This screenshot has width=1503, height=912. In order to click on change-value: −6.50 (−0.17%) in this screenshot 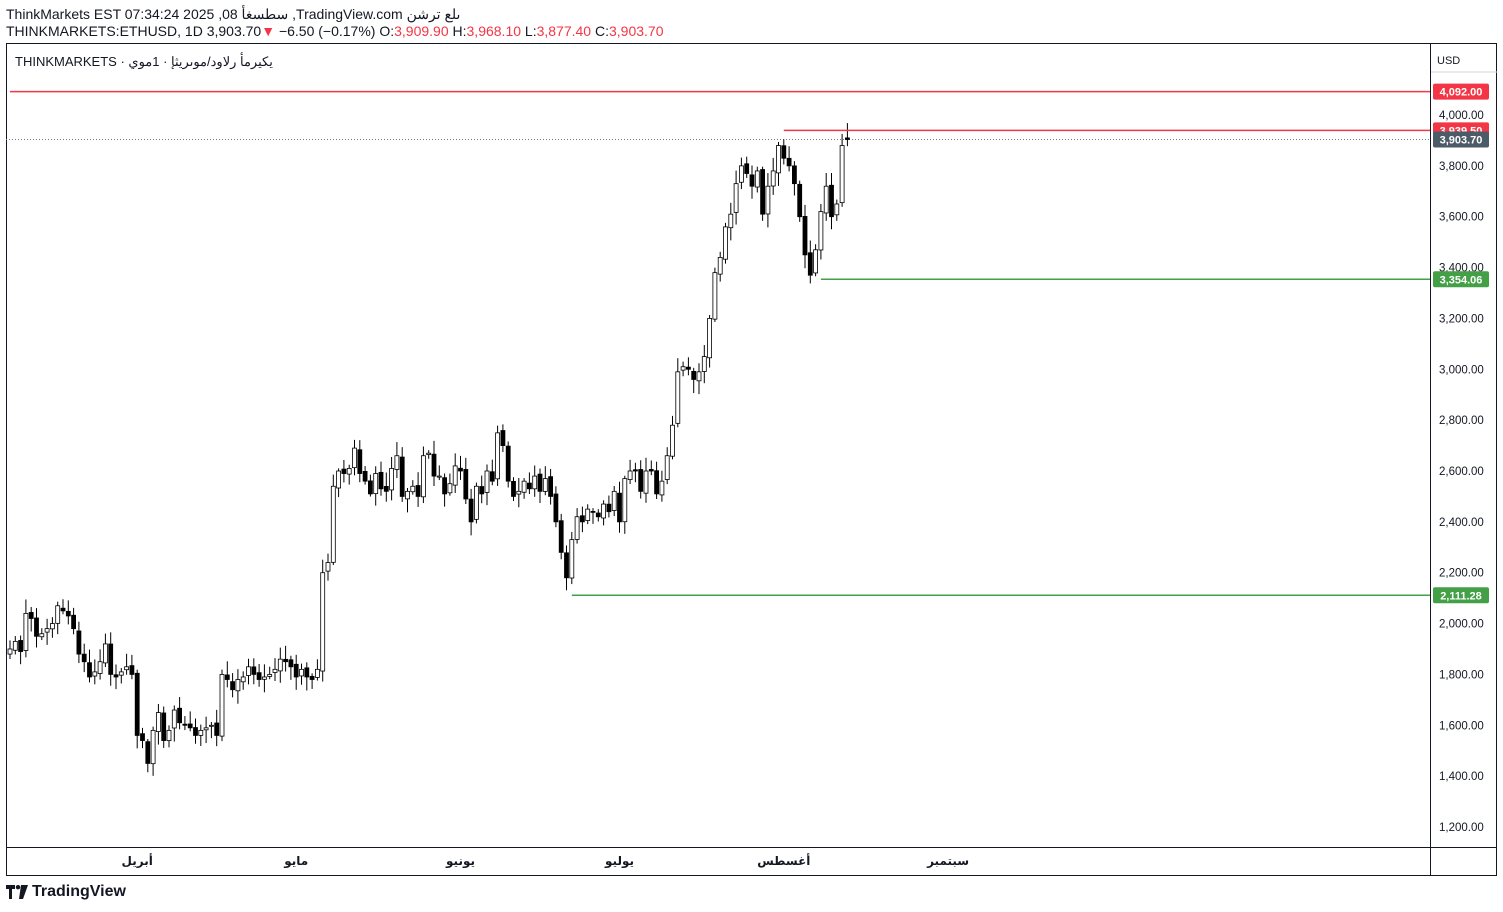, I will do `click(327, 31)`.